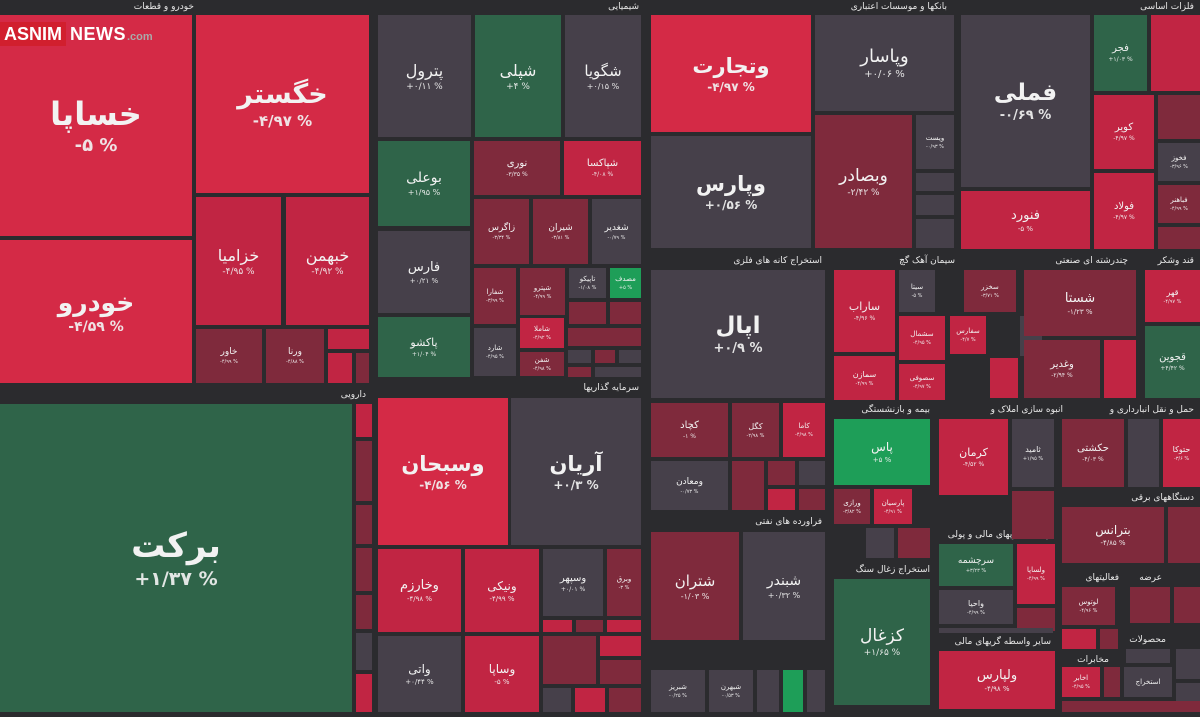  What do you see at coordinates (295, 356) in the screenshot?
I see `stock-tile: ورنا -۴/۸۸ %` at bounding box center [295, 356].